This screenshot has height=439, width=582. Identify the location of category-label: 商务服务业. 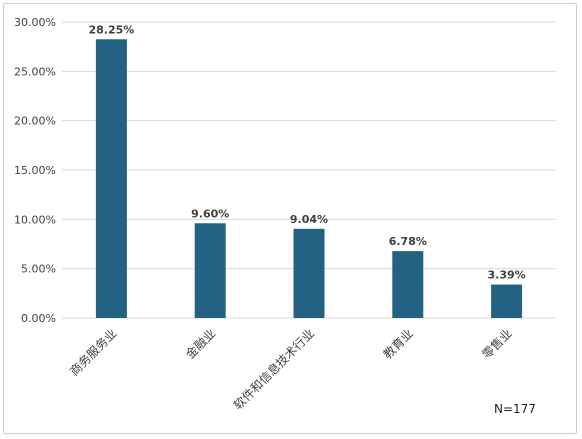
(92, 352).